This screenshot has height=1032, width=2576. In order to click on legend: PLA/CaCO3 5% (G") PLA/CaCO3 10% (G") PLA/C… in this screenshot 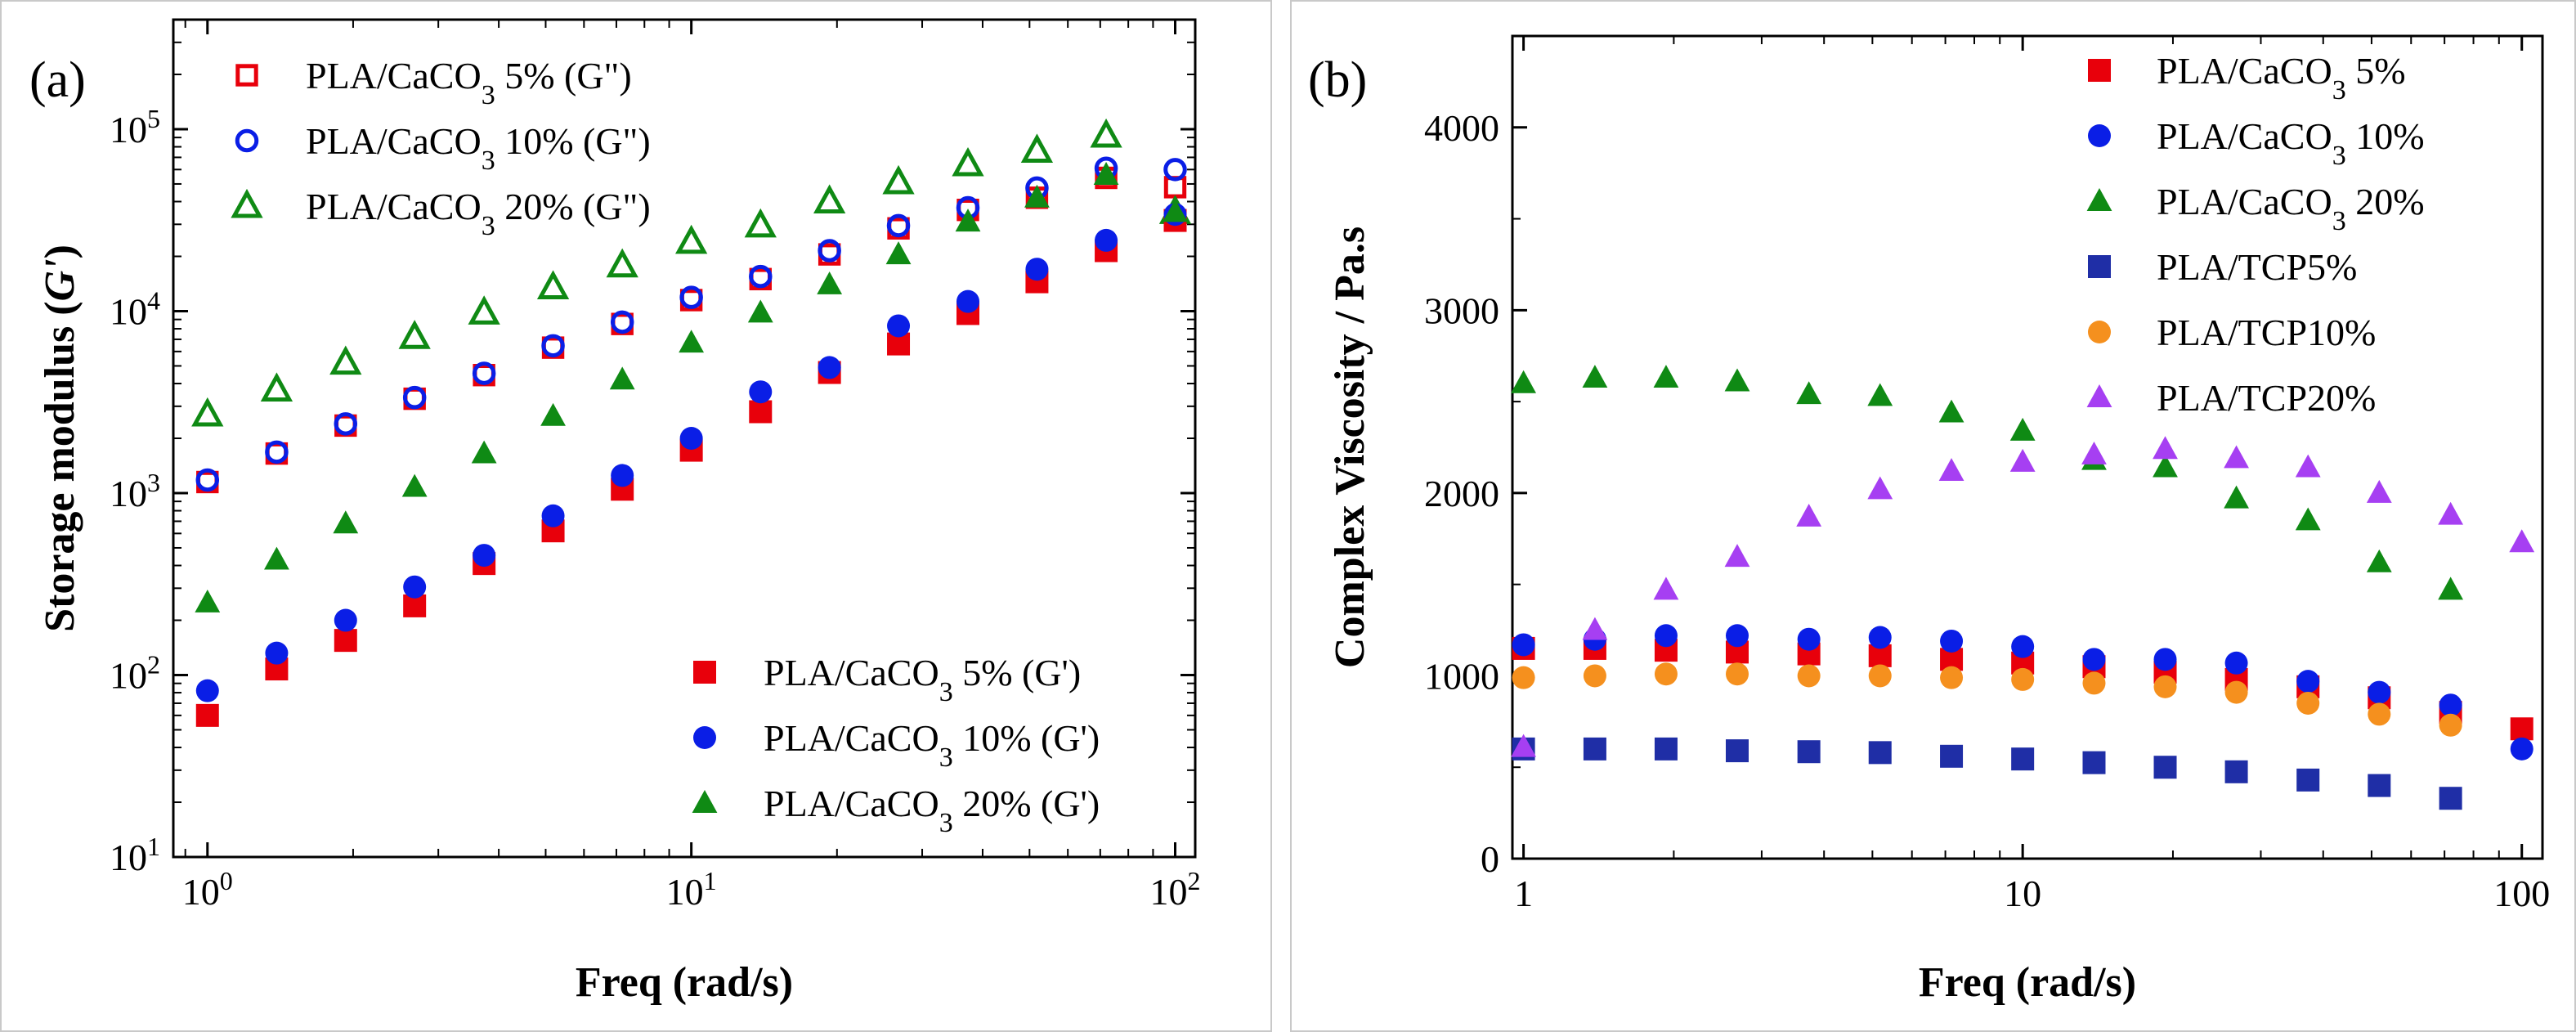, I will do `click(441, 148)`.